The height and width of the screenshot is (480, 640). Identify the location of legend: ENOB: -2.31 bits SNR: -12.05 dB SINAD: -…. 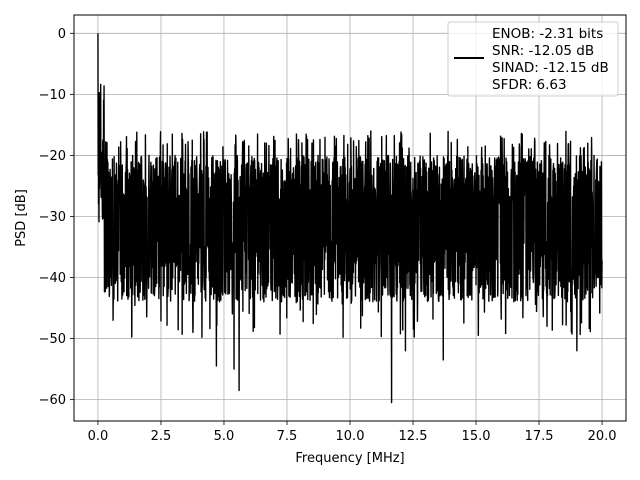
(533, 59).